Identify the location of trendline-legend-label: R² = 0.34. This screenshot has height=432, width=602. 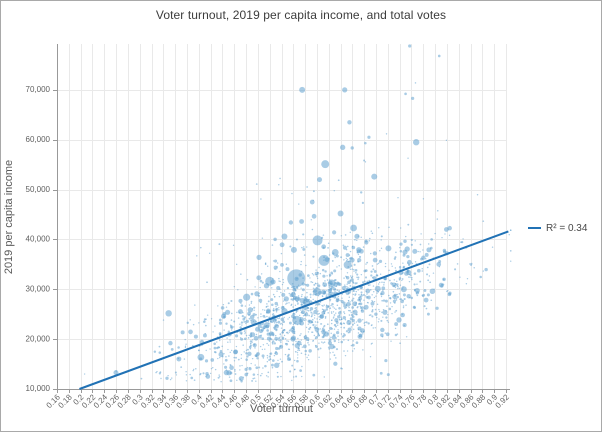
(567, 228).